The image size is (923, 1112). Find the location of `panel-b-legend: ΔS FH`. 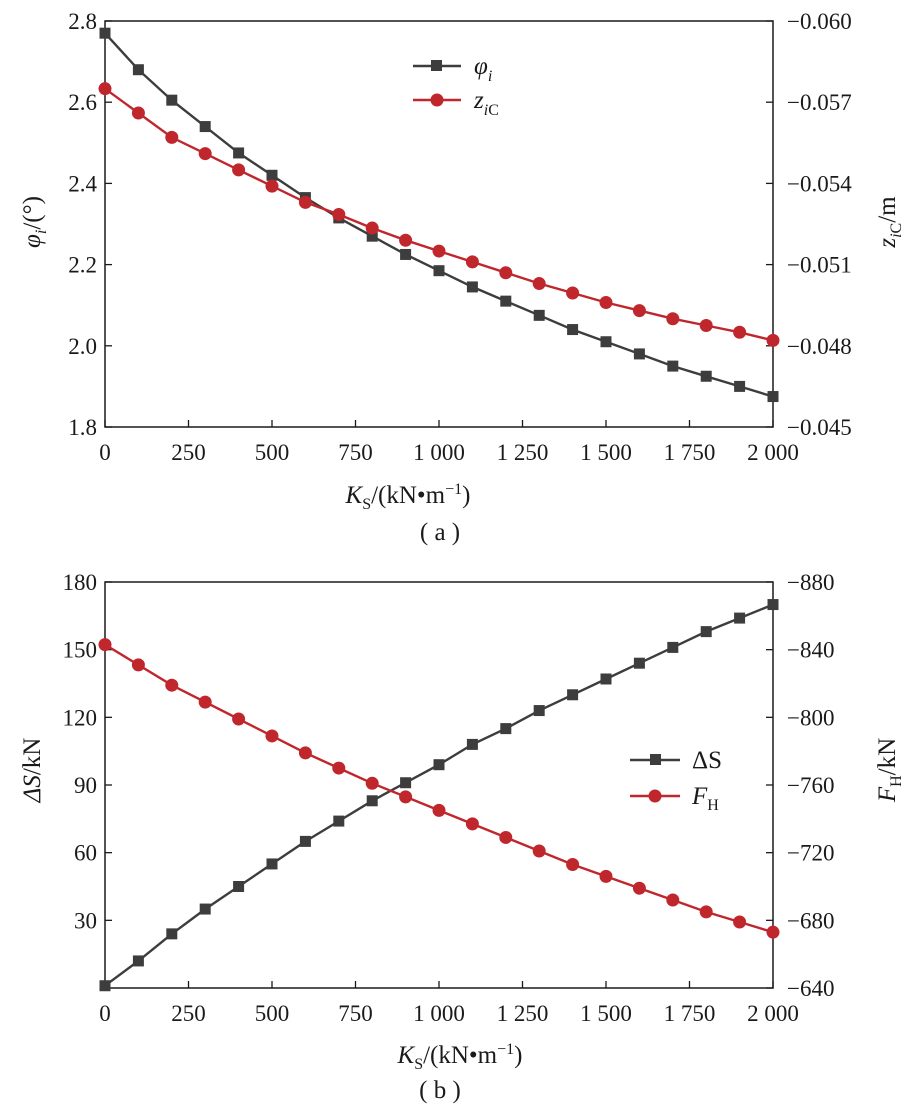

panel-b-legend: ΔS FH is located at coordinates (676, 780).